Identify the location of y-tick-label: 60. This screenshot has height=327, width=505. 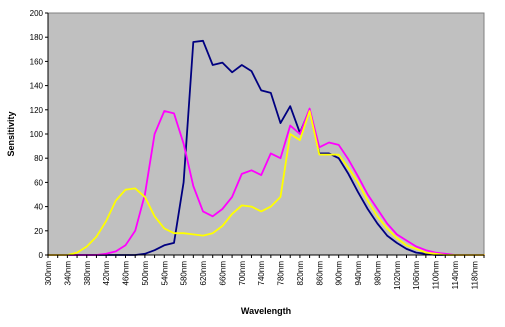
(38, 182).